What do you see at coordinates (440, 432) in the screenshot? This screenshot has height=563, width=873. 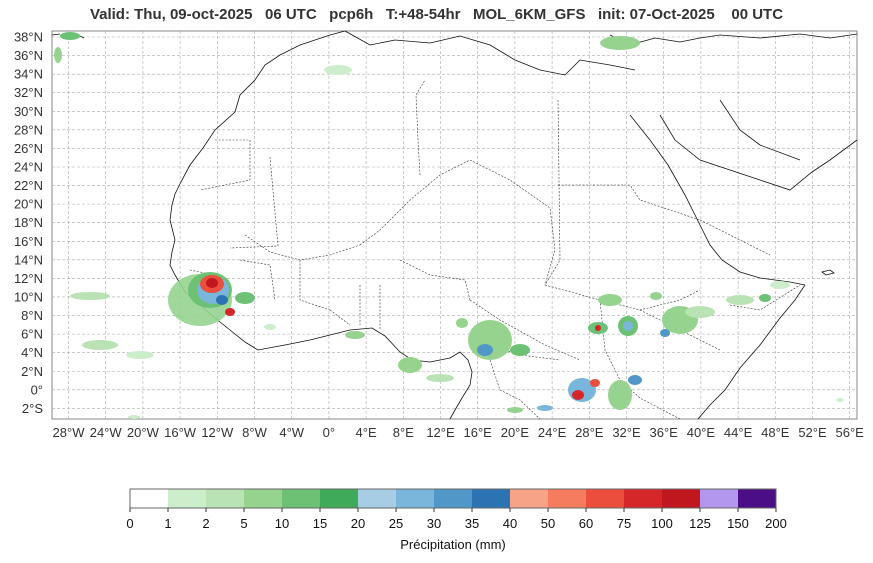 I see `lon-tick-label: 12°E` at bounding box center [440, 432].